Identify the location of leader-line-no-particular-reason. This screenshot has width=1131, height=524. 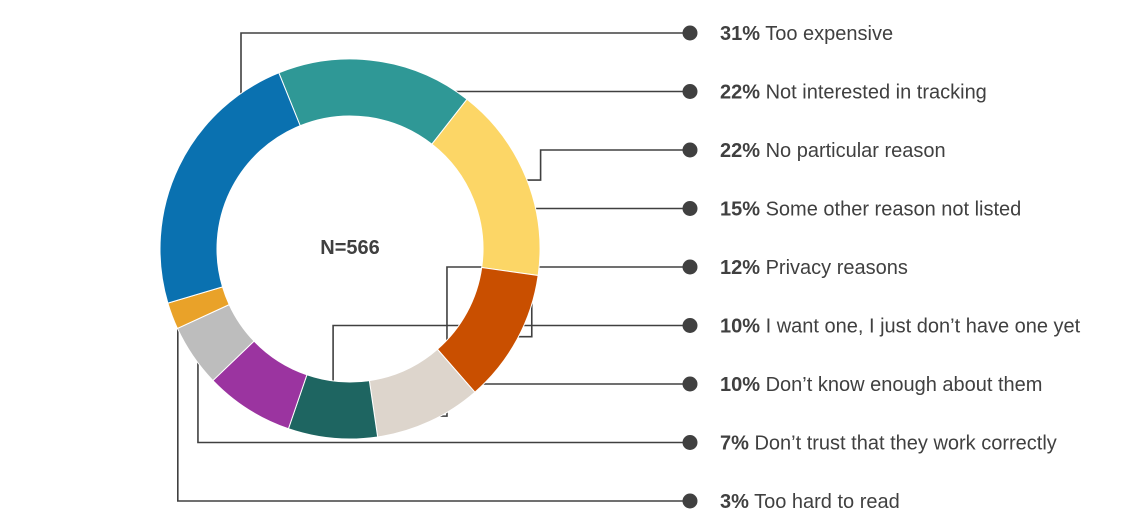
(605, 165).